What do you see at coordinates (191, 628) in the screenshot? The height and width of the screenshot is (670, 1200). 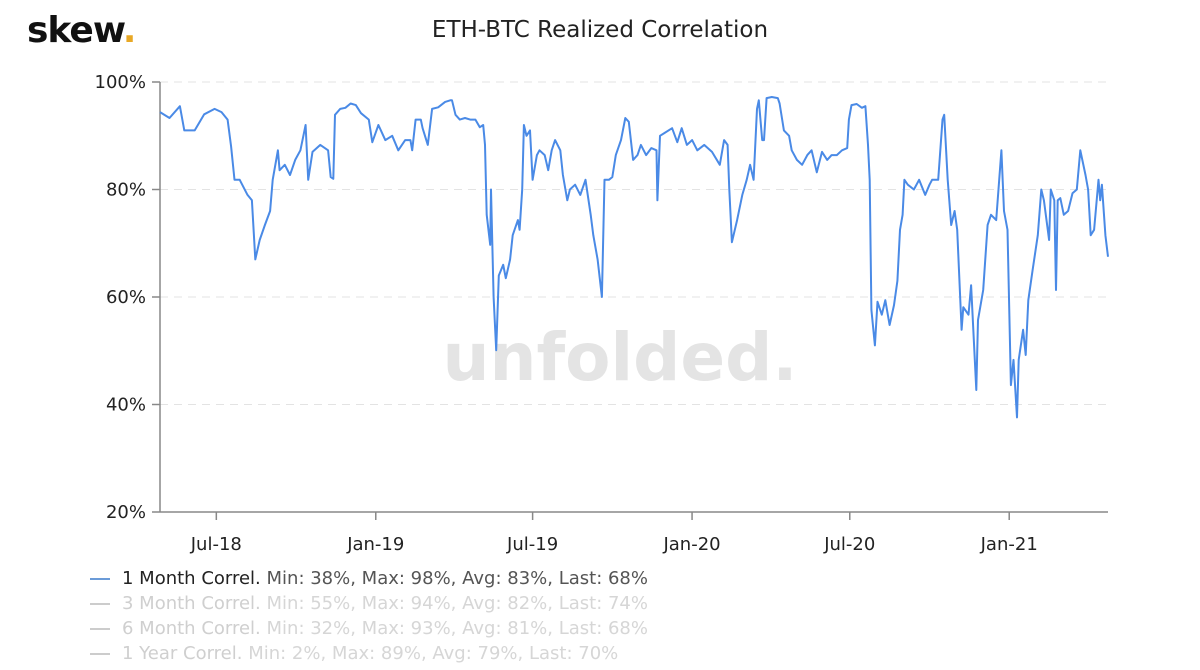 I see `legend-series-name: 6 Month Correl.` at bounding box center [191, 628].